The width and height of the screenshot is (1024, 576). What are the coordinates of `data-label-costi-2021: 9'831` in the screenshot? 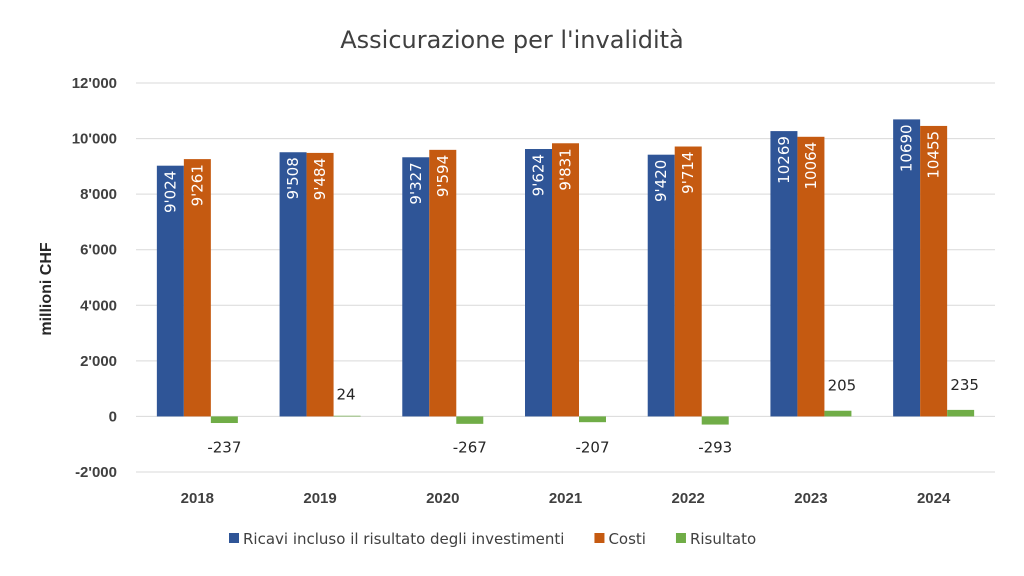 It's located at (566, 169).